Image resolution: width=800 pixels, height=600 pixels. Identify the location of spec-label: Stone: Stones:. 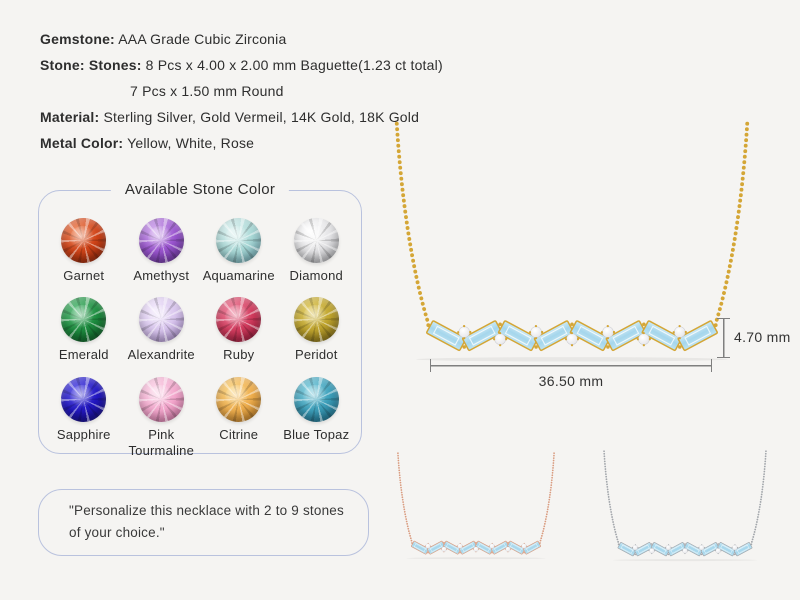
(91, 65).